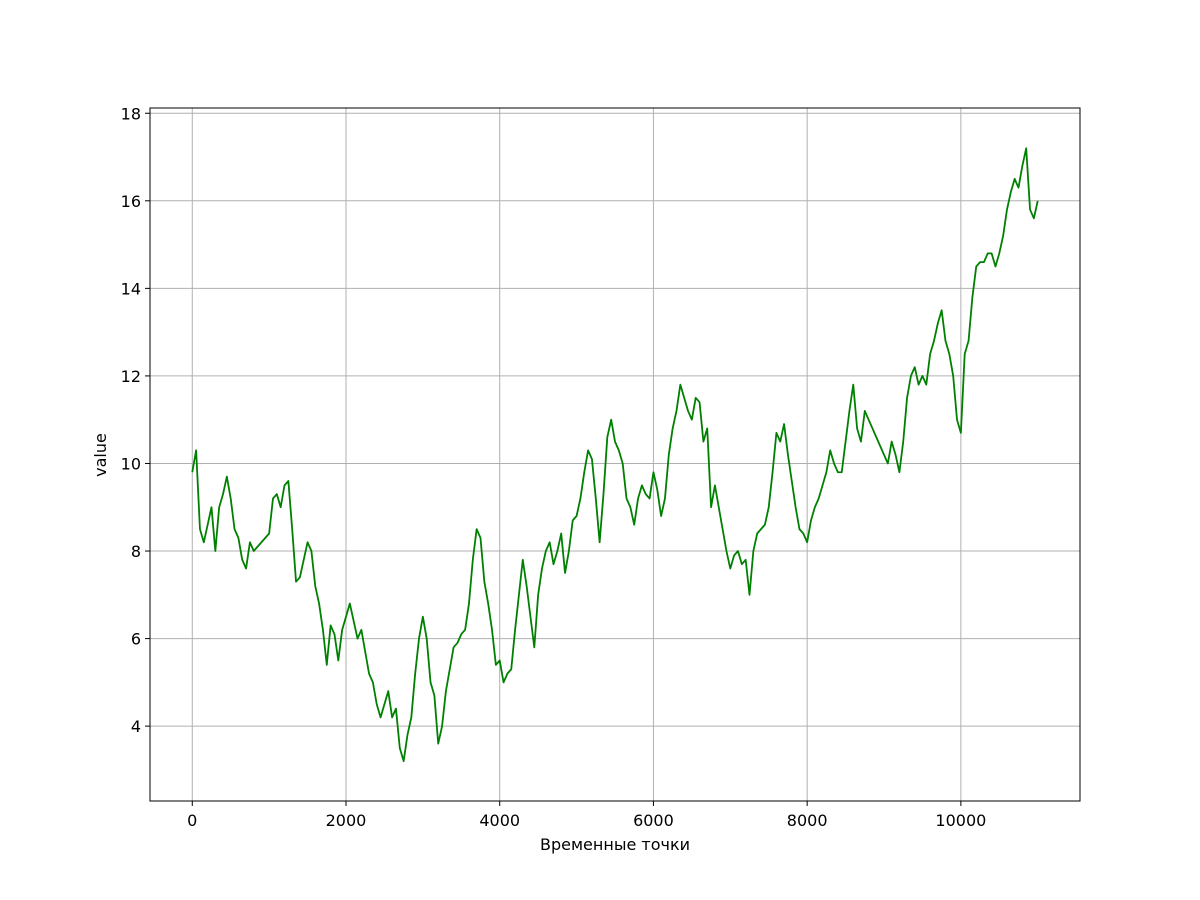 This screenshot has height=900, width=1200. Describe the element at coordinates (131, 288) in the screenshot. I see `y-tick-label: 14` at that location.